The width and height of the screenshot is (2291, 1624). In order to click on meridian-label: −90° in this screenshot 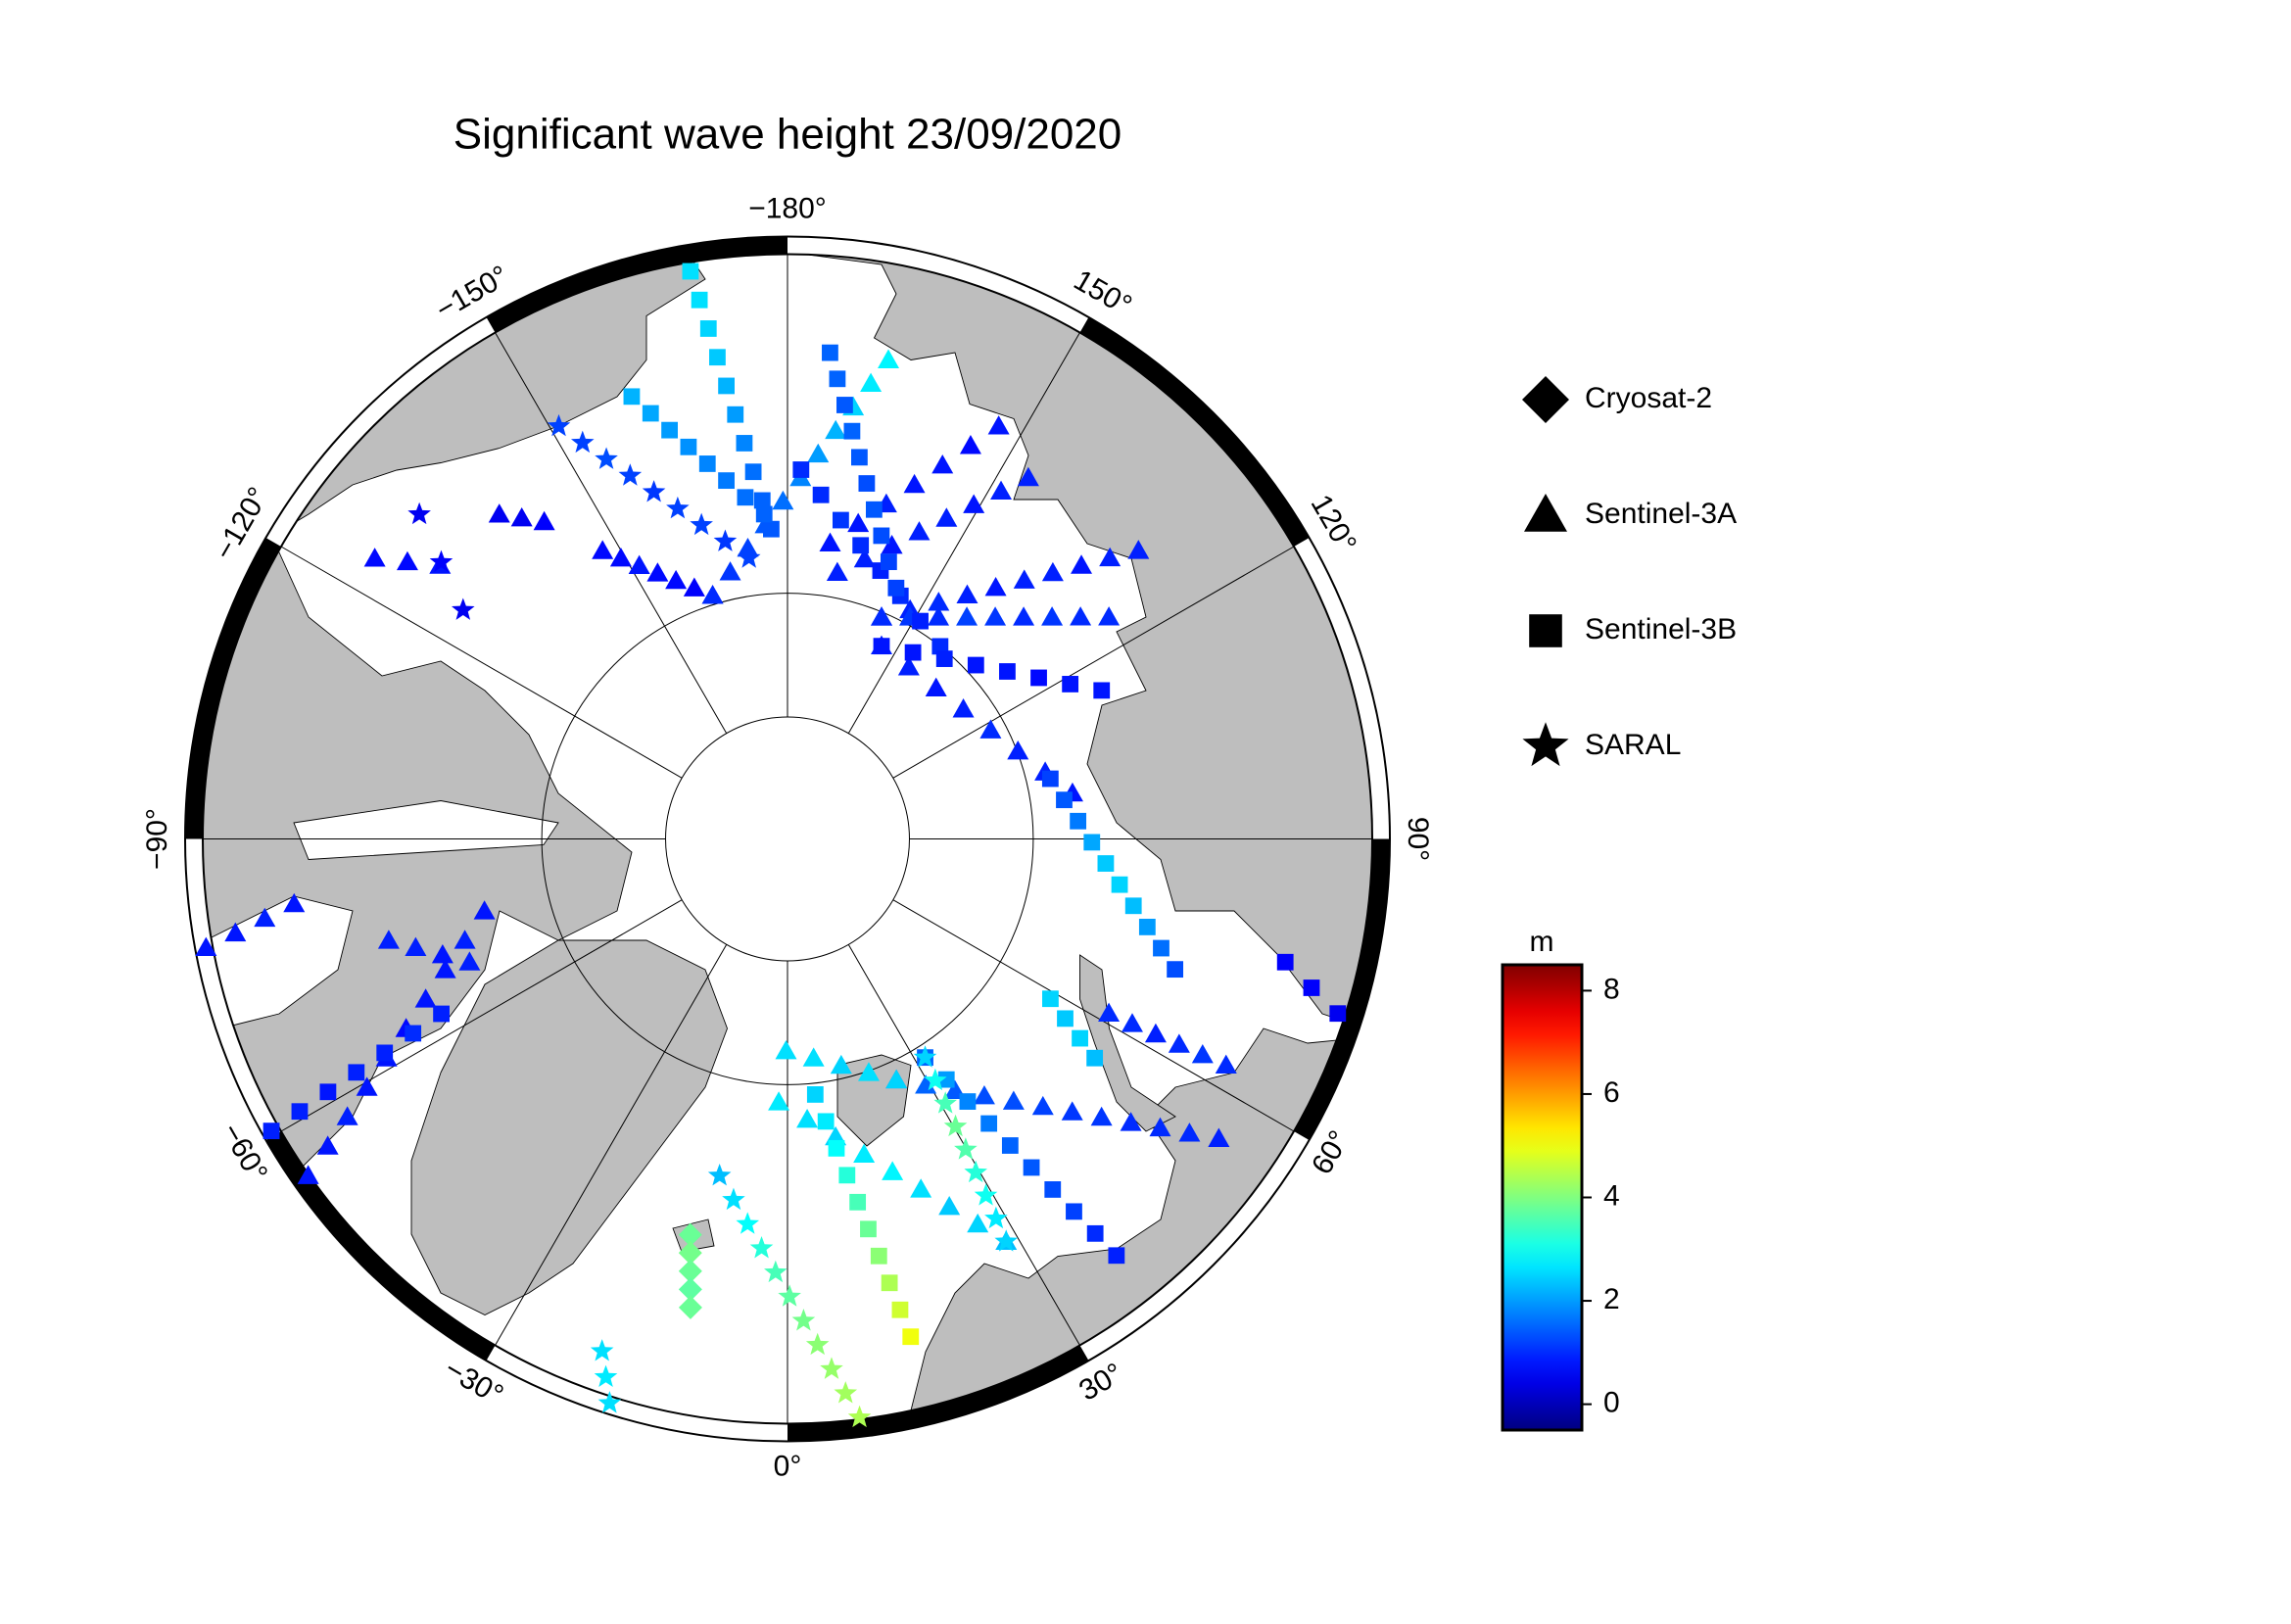, I will do `click(157, 839)`.